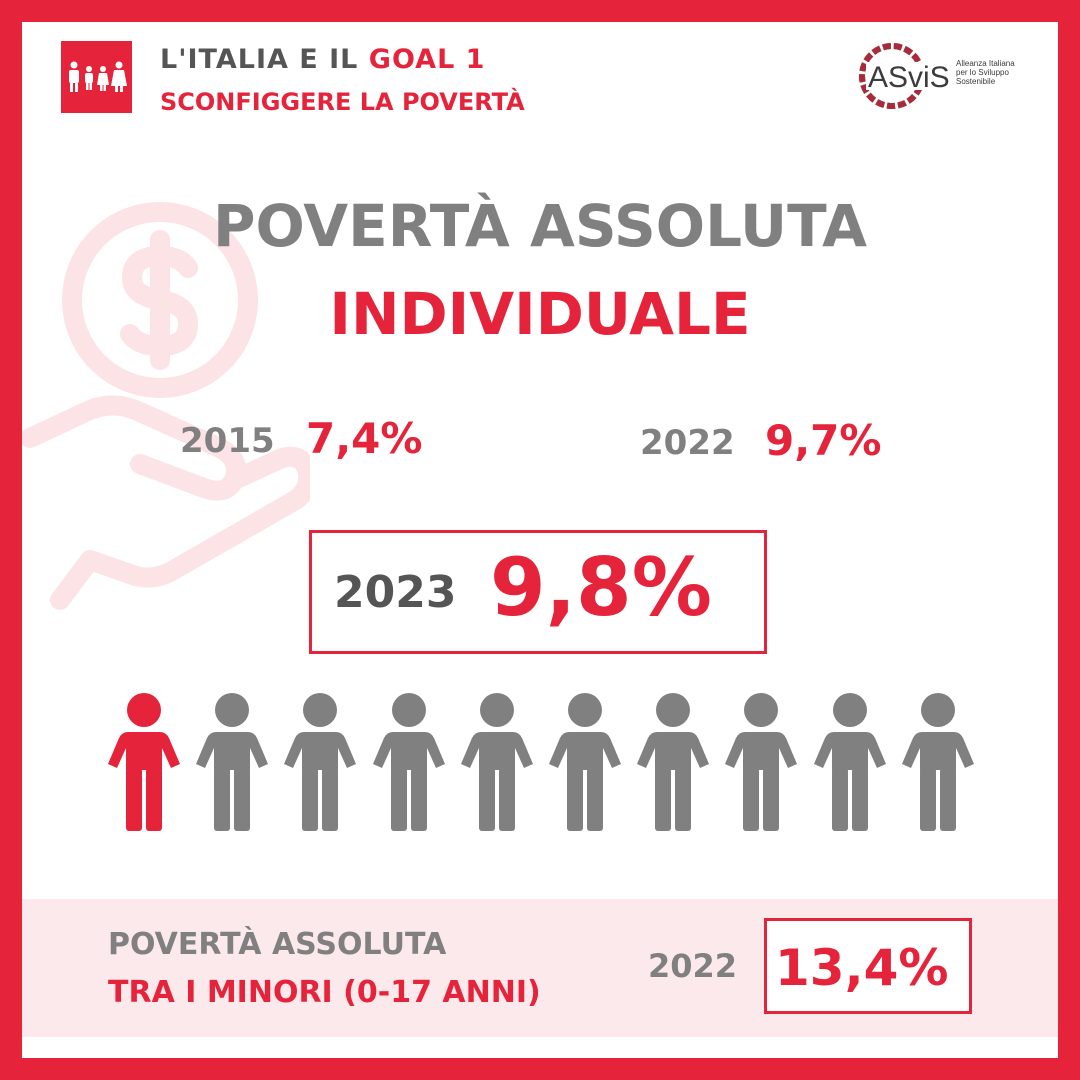  What do you see at coordinates (342, 102) in the screenshot?
I see `goal-subtitle: SCONFIGGERE LA POVERTÀ` at bounding box center [342, 102].